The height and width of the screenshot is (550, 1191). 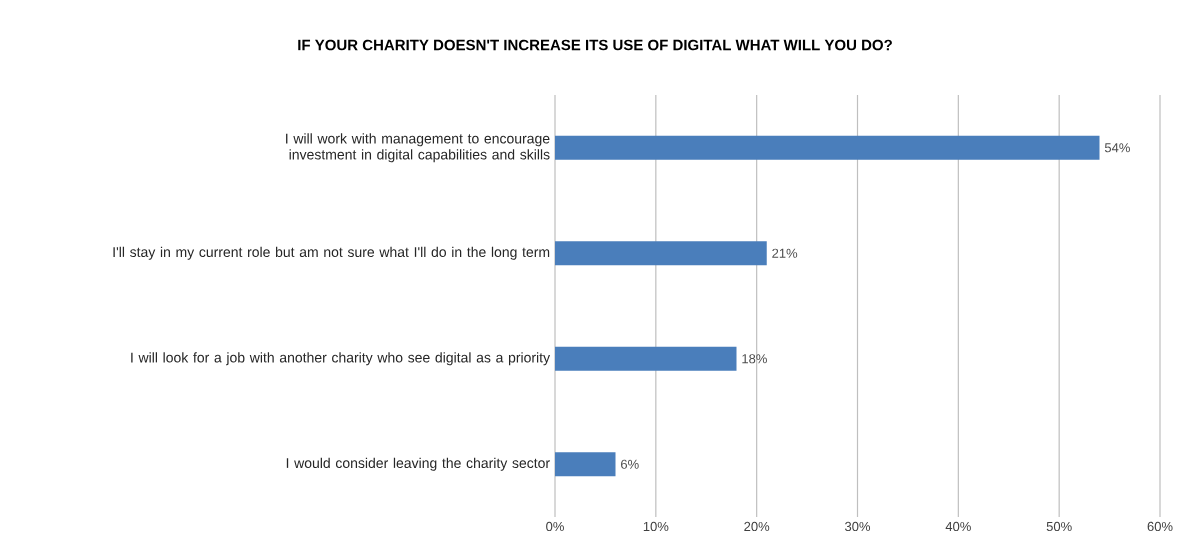 What do you see at coordinates (958, 526) in the screenshot?
I see `x-tick-label: 40%` at bounding box center [958, 526].